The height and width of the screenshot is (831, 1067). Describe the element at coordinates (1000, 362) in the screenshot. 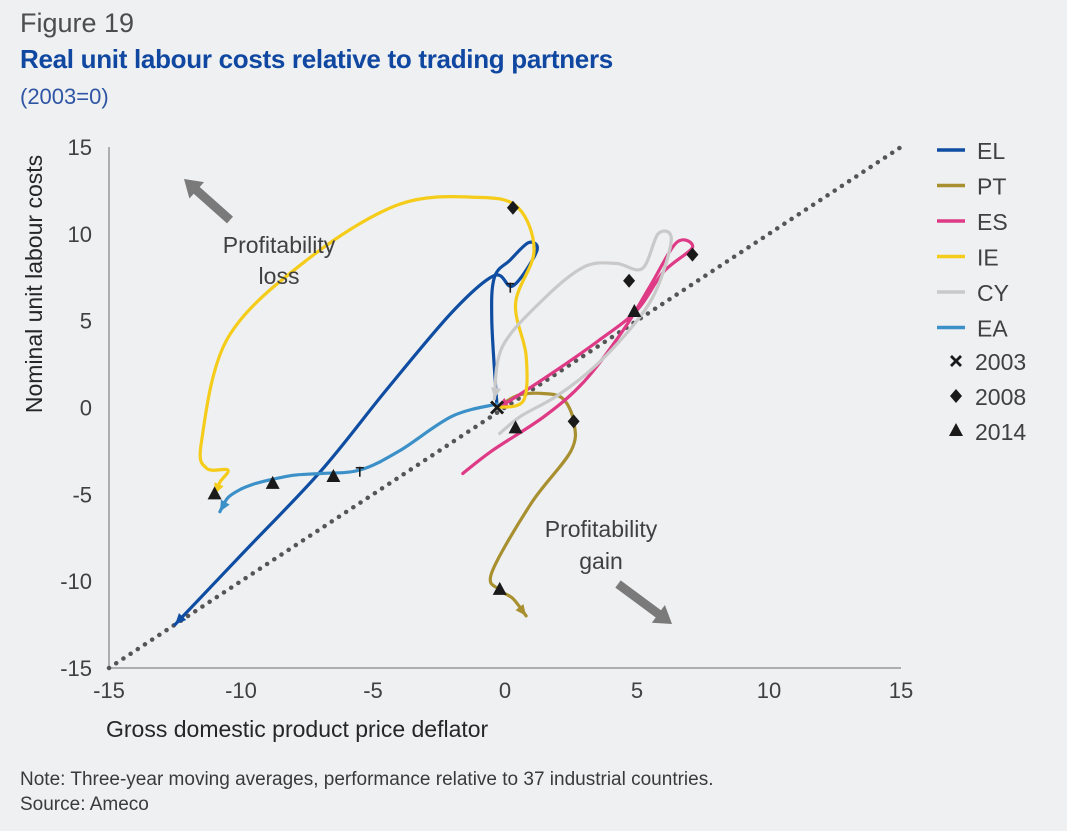

I see `legend-label-2003: 2003` at that location.